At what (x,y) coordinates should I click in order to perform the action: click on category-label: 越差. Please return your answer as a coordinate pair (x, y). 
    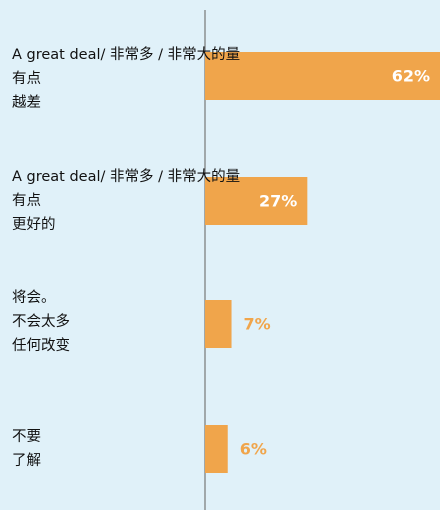
    Looking at the image, I should click on (26, 102).